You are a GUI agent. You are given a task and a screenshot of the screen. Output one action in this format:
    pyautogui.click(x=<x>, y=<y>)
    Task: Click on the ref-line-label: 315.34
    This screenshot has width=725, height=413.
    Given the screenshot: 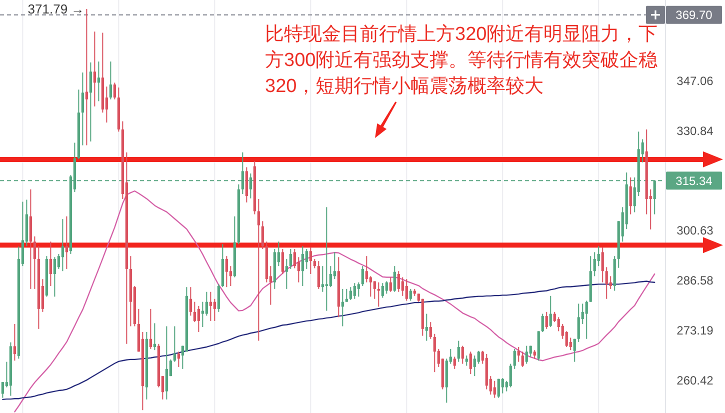 What is the action you would take?
    pyautogui.click(x=694, y=181)
    